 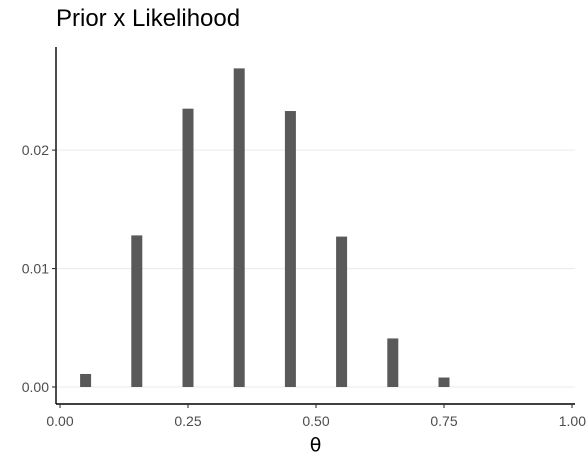 What do you see at coordinates (315, 421) in the screenshot?
I see `x-tick-label-2: 0.50` at bounding box center [315, 421].